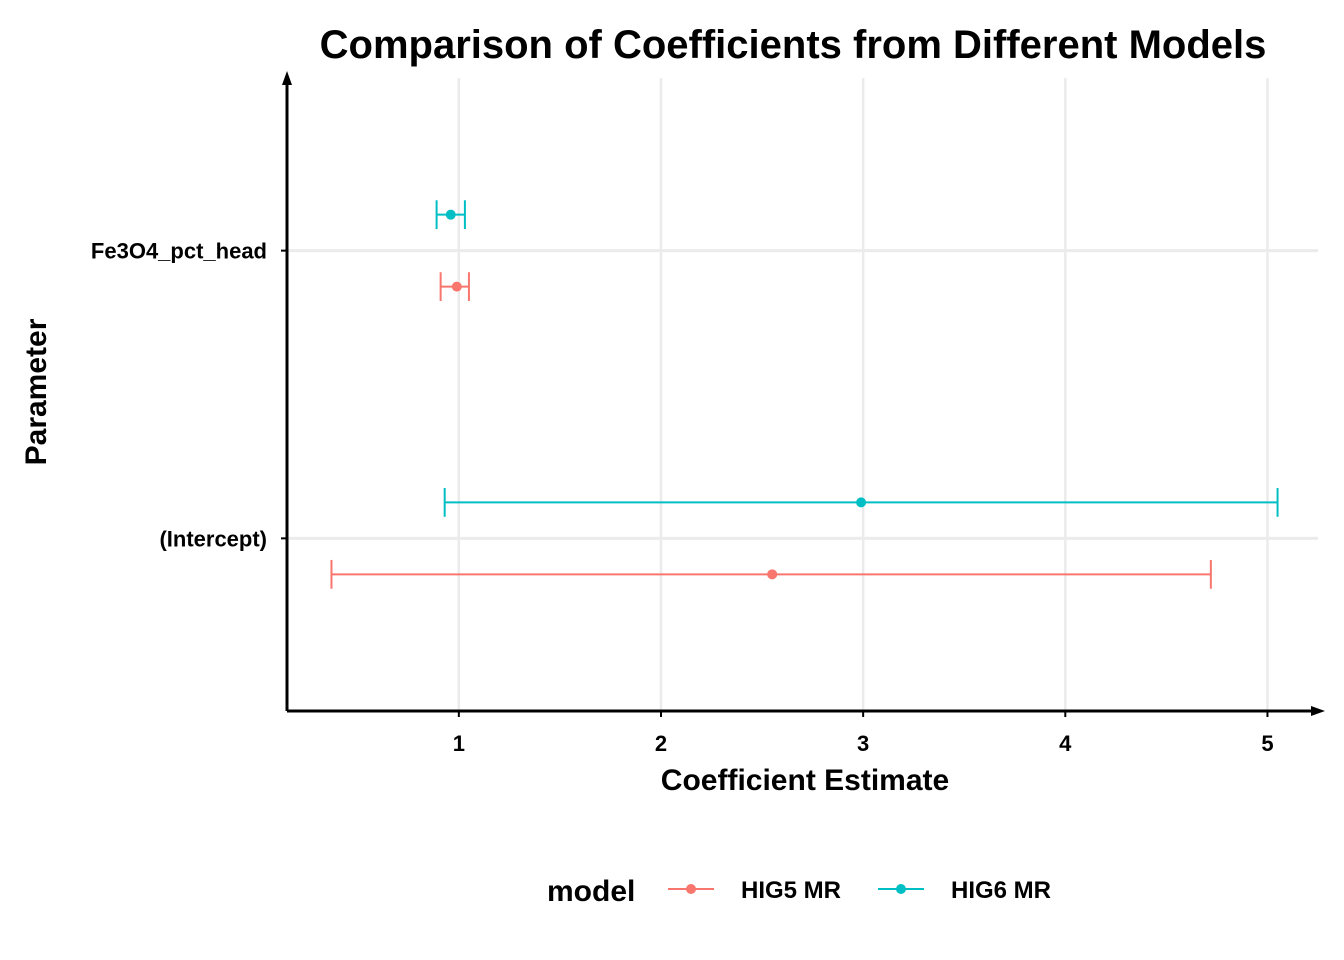  I want to click on legend: model HIG5 MR HIG6 MR, so click(799, 891).